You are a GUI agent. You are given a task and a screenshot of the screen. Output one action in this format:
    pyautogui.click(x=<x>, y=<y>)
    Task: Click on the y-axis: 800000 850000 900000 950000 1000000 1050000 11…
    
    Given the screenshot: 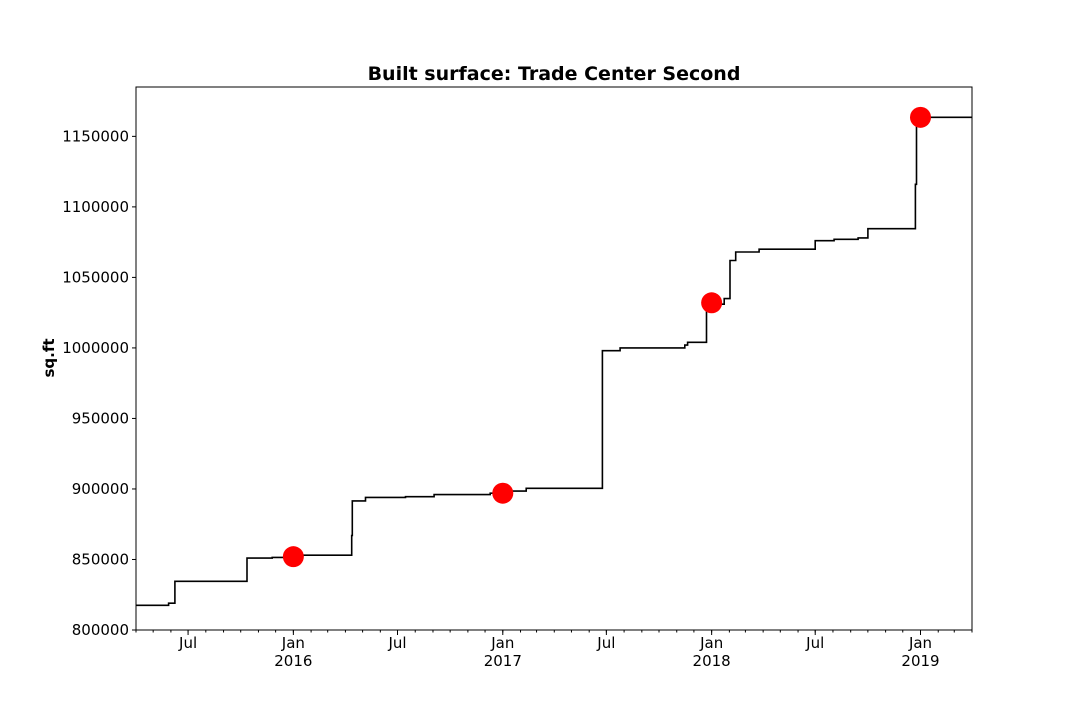 What is the action you would take?
    pyautogui.click(x=99, y=383)
    